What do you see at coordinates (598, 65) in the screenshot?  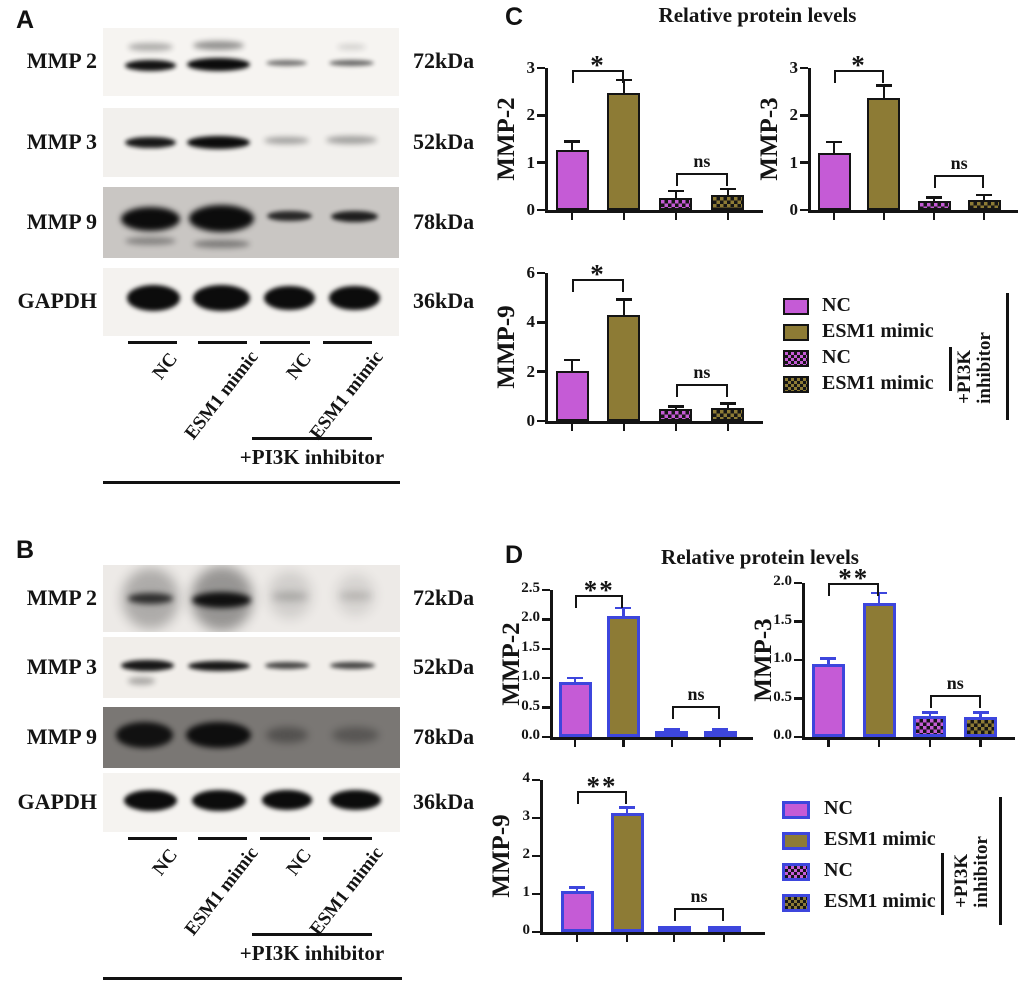 I see `significance-label: *` at bounding box center [598, 65].